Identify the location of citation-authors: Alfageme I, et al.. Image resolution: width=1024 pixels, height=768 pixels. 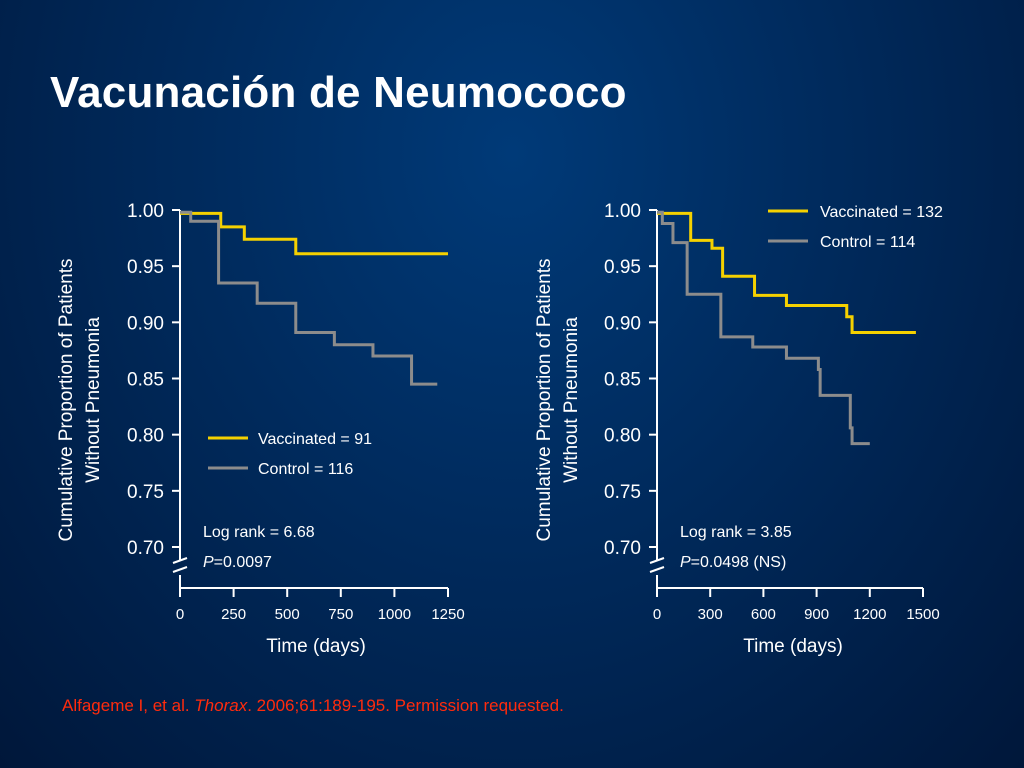
(128, 705).